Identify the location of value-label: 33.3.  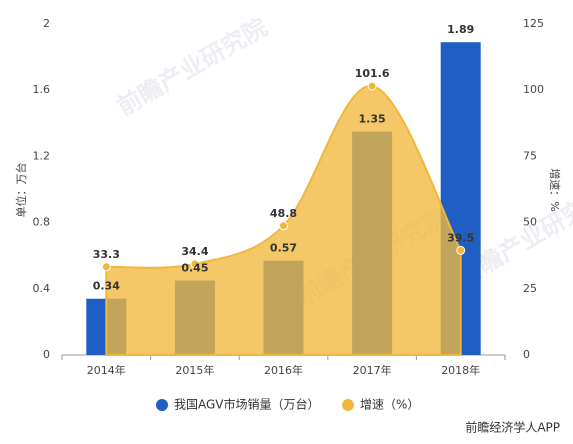
(106, 254).